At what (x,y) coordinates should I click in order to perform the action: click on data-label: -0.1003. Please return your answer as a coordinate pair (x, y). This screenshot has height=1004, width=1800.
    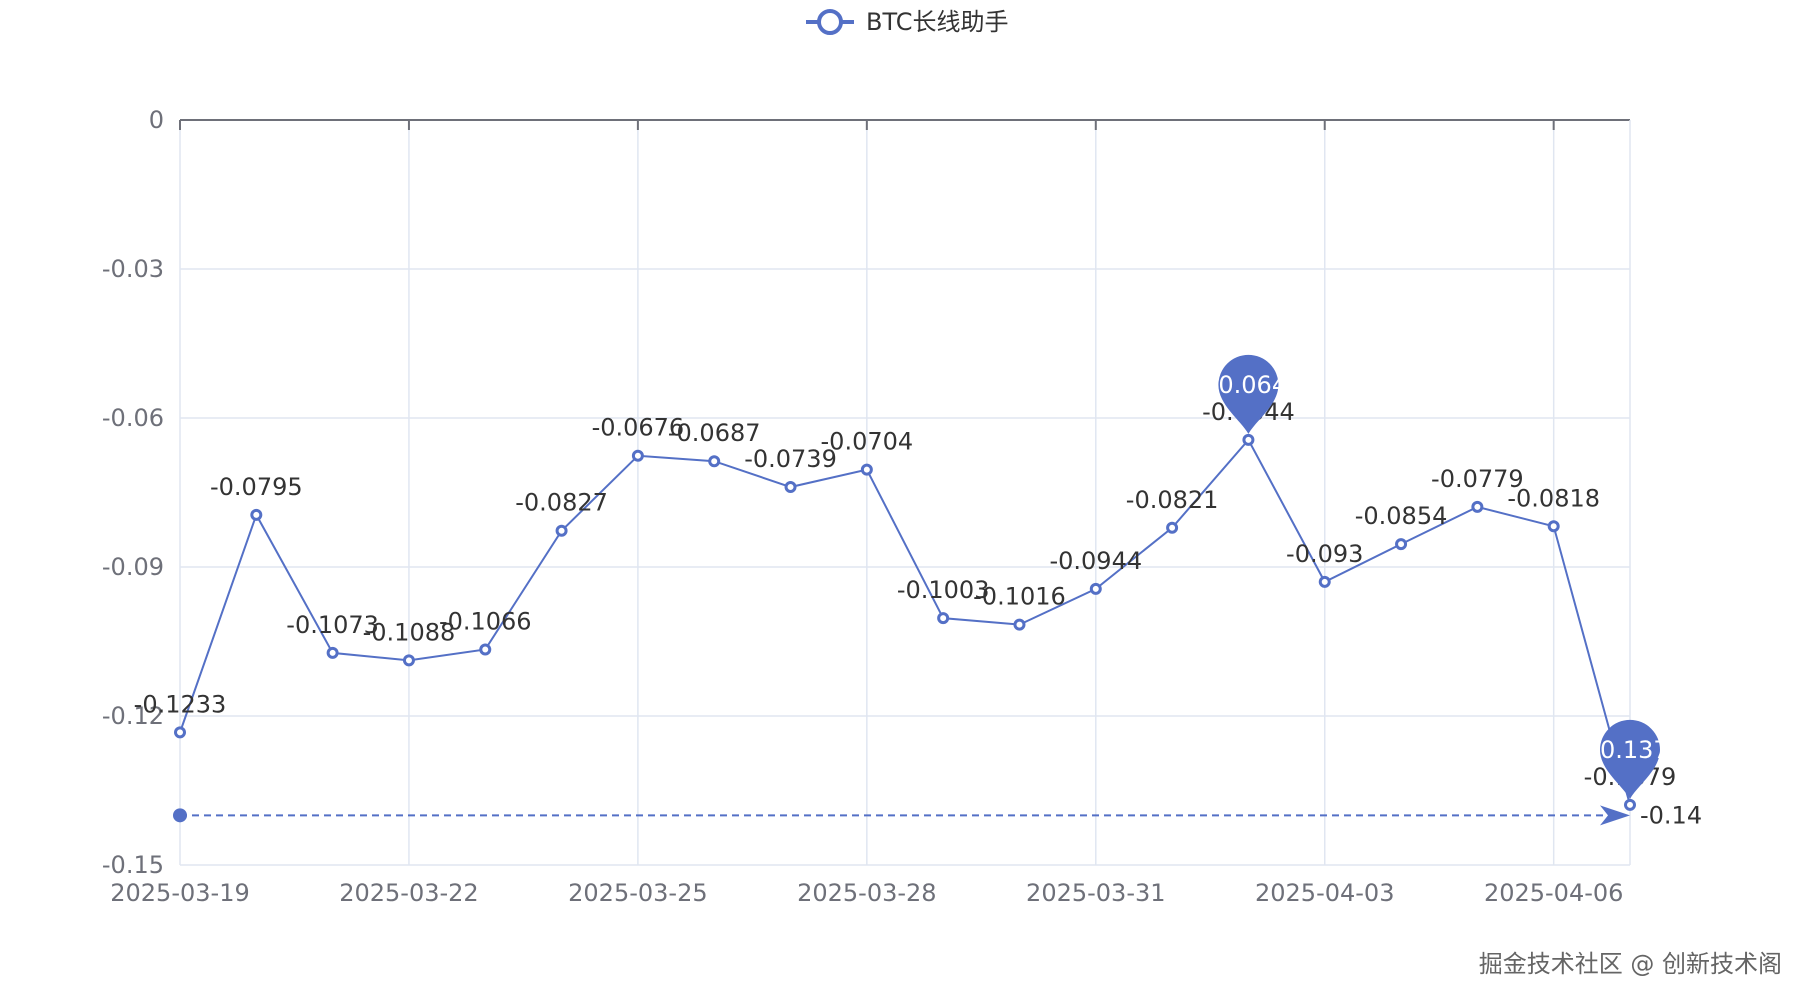
    Looking at the image, I should click on (943, 590).